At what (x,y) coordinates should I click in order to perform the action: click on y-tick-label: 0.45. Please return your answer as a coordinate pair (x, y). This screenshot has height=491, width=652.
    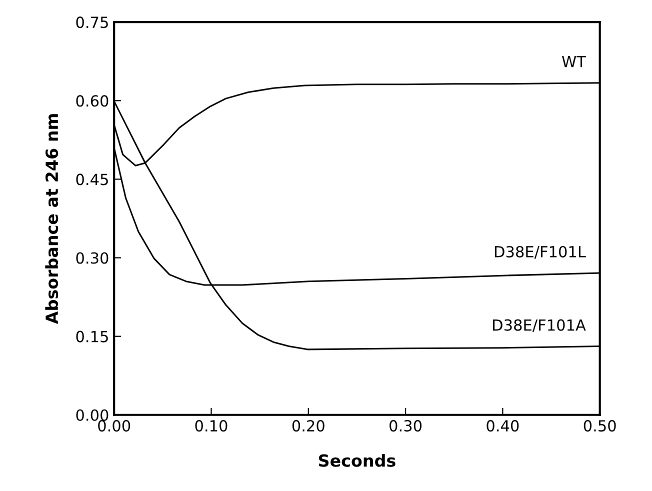
    Looking at the image, I should click on (92, 180).